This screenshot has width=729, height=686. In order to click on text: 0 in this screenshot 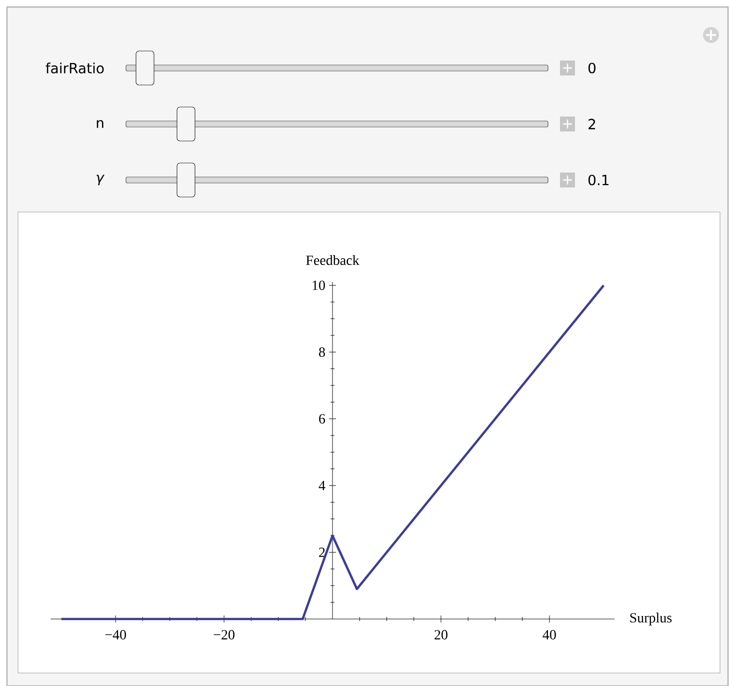, I will do `click(592, 68)`.